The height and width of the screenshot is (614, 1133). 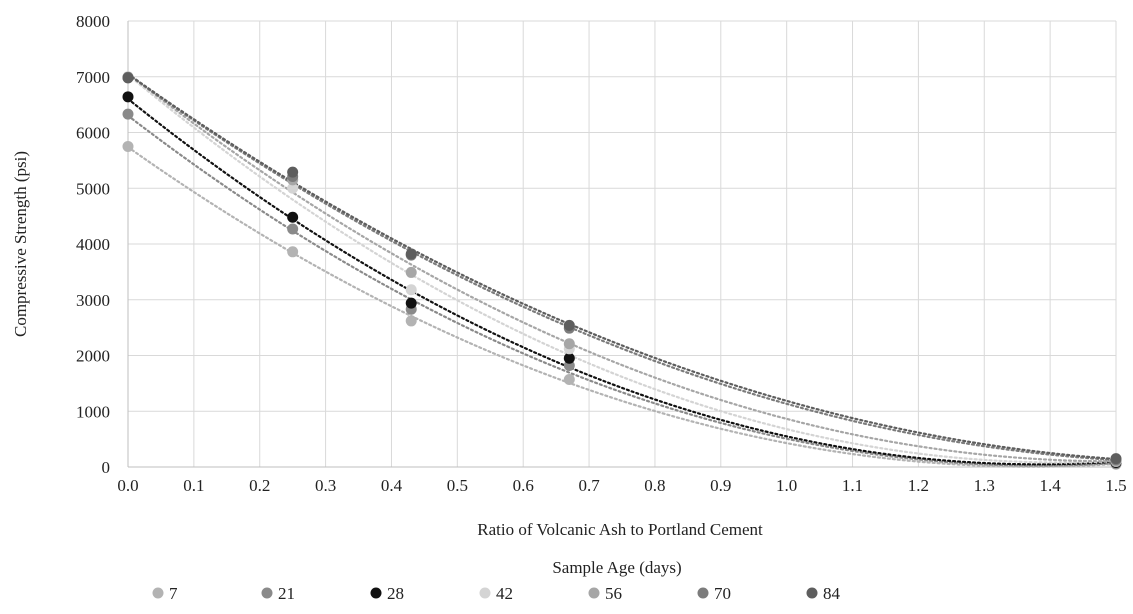 What do you see at coordinates (93, 411) in the screenshot?
I see `y-tick-label: 1000` at bounding box center [93, 411].